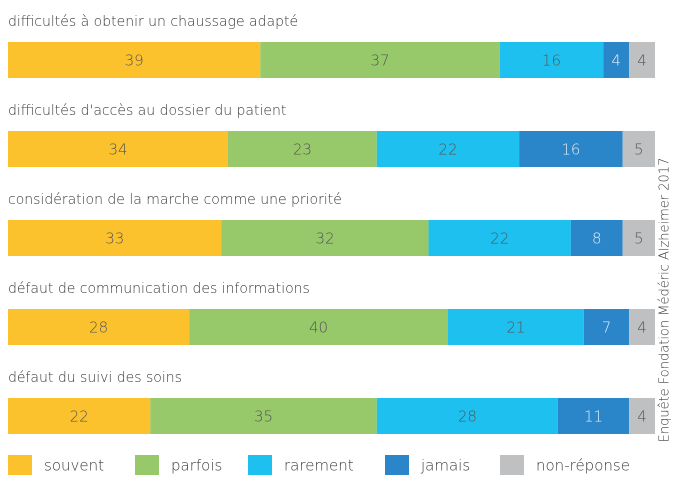  What do you see at coordinates (196, 466) in the screenshot?
I see `legend-label: parfois` at bounding box center [196, 466].